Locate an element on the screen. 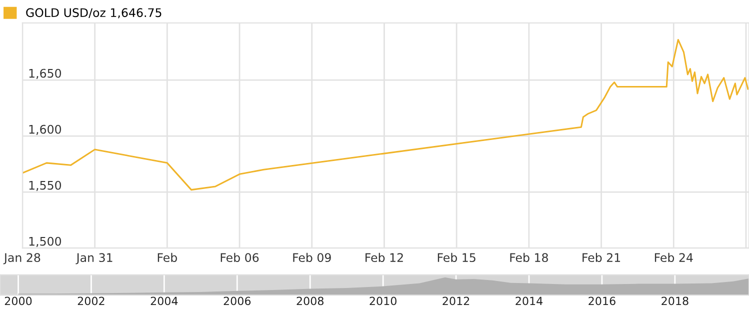 This screenshot has height=314, width=749. x-tick-label: Feb 12 is located at coordinates (384, 257).